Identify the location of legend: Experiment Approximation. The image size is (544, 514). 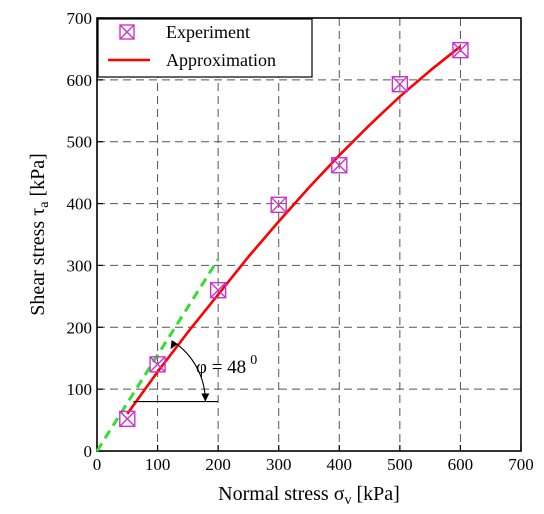
(205, 48).